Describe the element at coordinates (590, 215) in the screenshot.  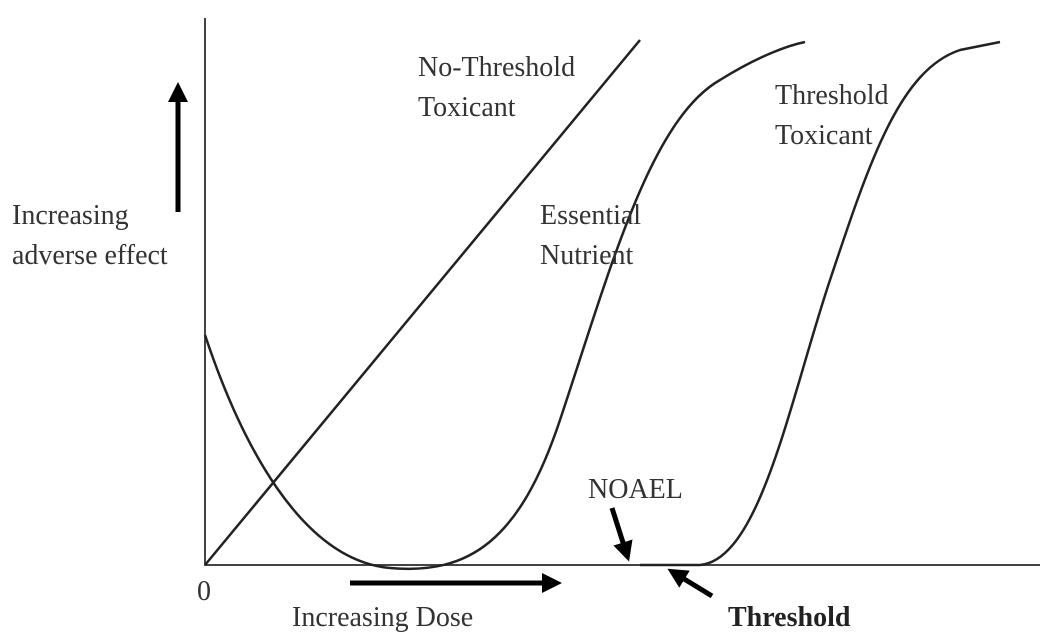
I see `label: Essential` at that location.